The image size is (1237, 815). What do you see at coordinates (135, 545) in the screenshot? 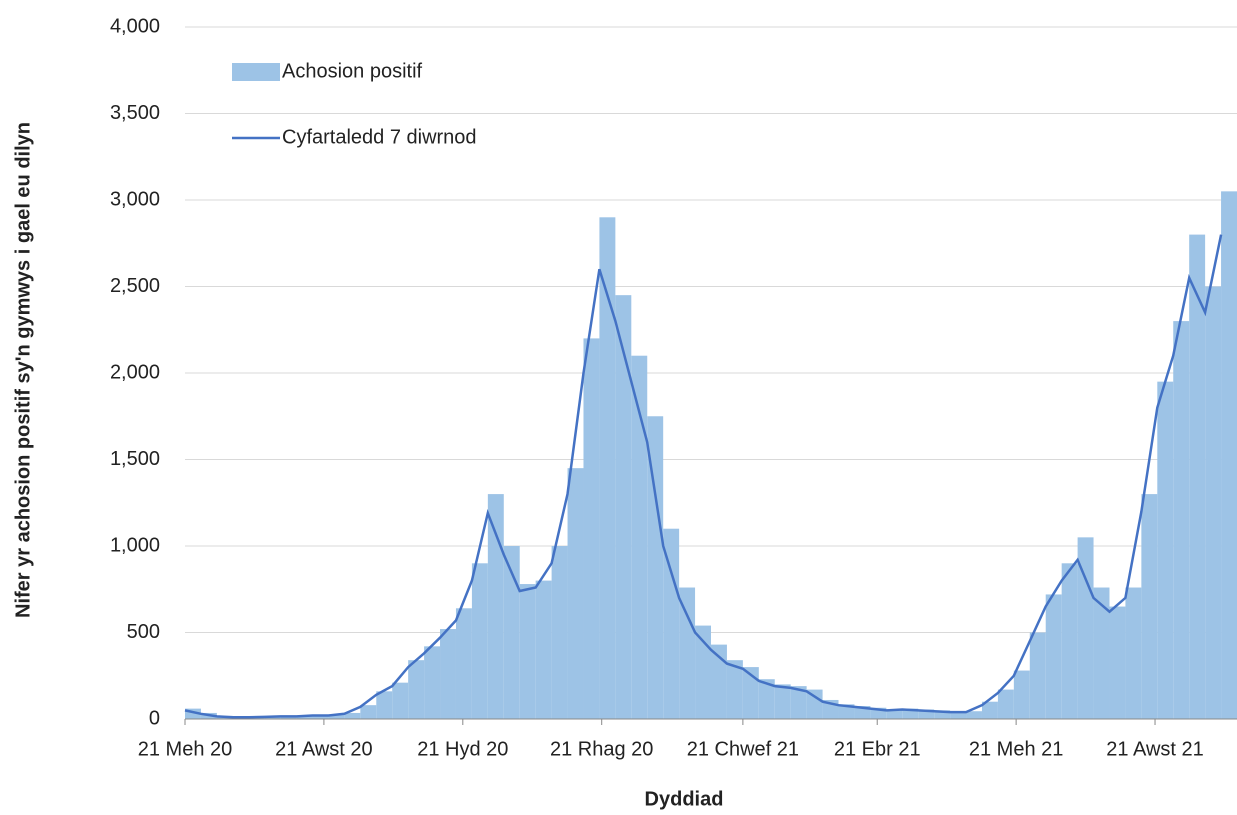
I see `y-tick-label: 1,000` at bounding box center [135, 545].